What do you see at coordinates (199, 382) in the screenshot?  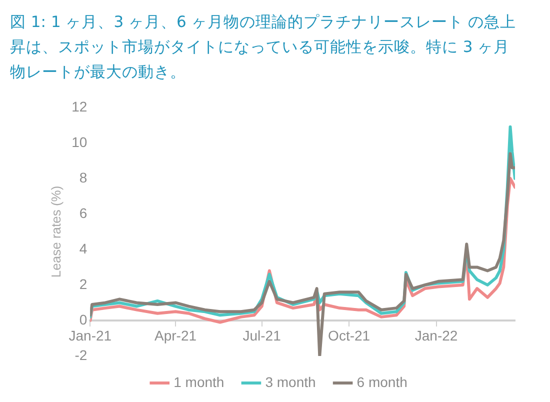 I see `legend-label: 1 month` at bounding box center [199, 382].